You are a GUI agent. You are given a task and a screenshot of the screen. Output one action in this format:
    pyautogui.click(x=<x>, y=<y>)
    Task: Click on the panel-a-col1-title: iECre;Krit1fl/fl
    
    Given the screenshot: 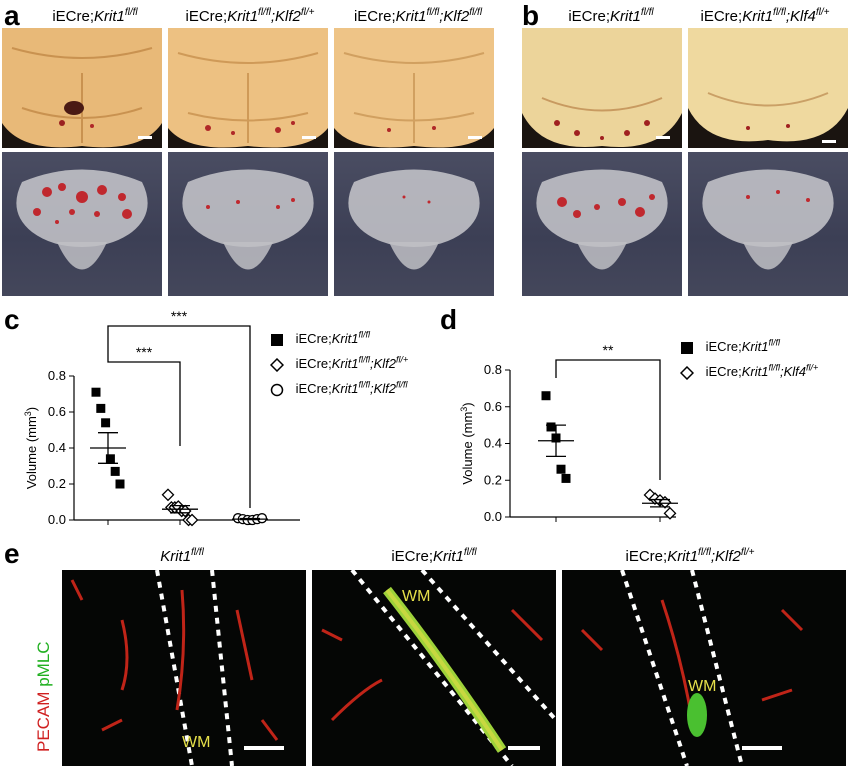 What is the action you would take?
    pyautogui.click(x=95, y=16)
    